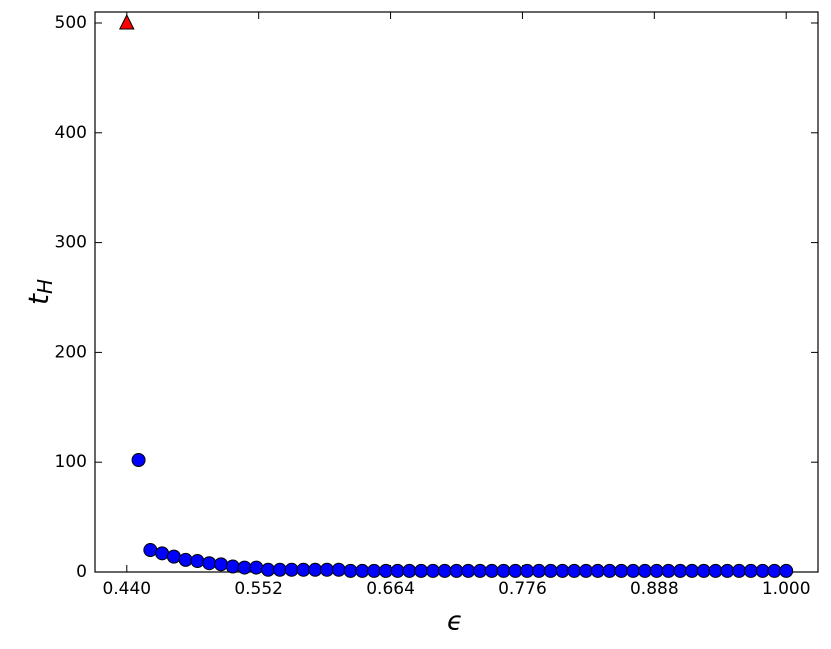 The image size is (831, 649). Describe the element at coordinates (38, 299) in the screenshot. I see `y-label-main: t` at that location.